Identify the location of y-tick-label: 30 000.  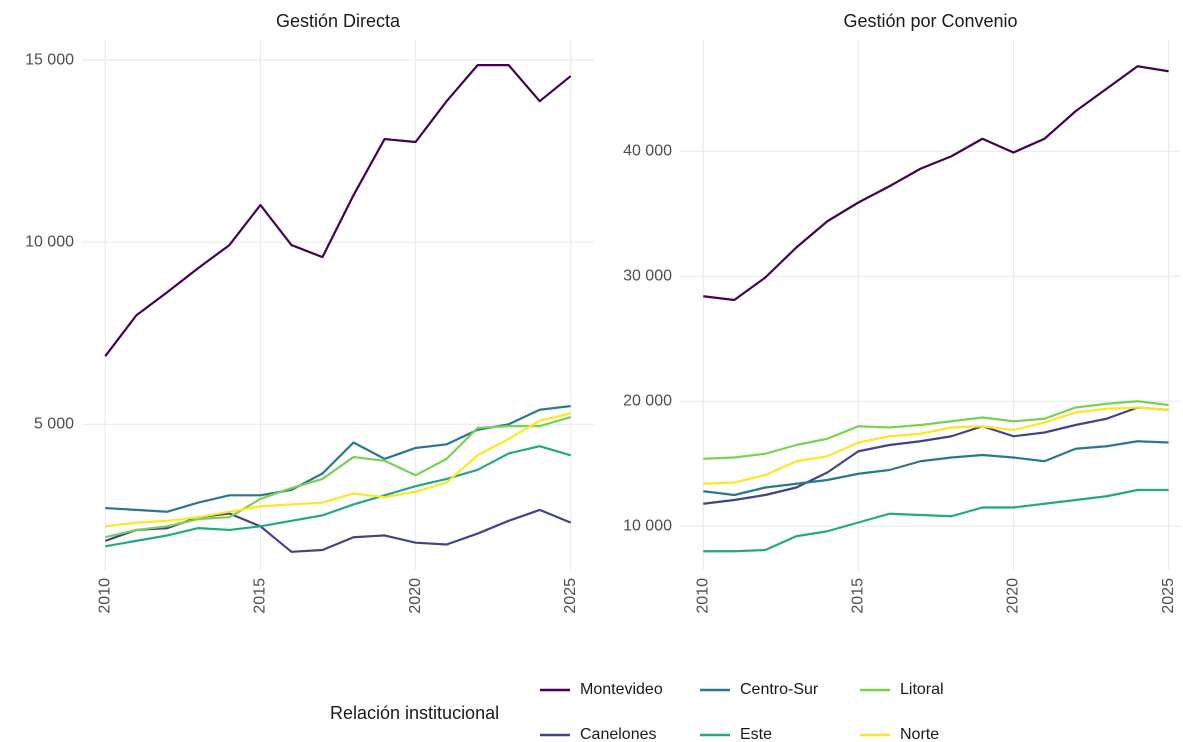
(647, 275).